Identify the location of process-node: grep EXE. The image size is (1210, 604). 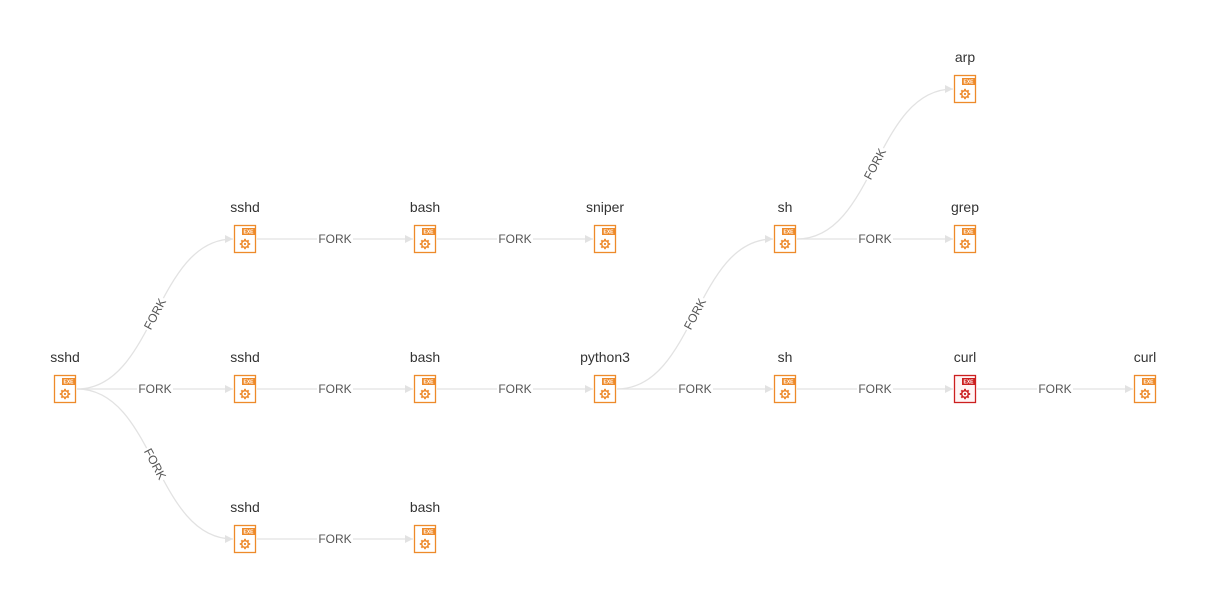
(965, 226).